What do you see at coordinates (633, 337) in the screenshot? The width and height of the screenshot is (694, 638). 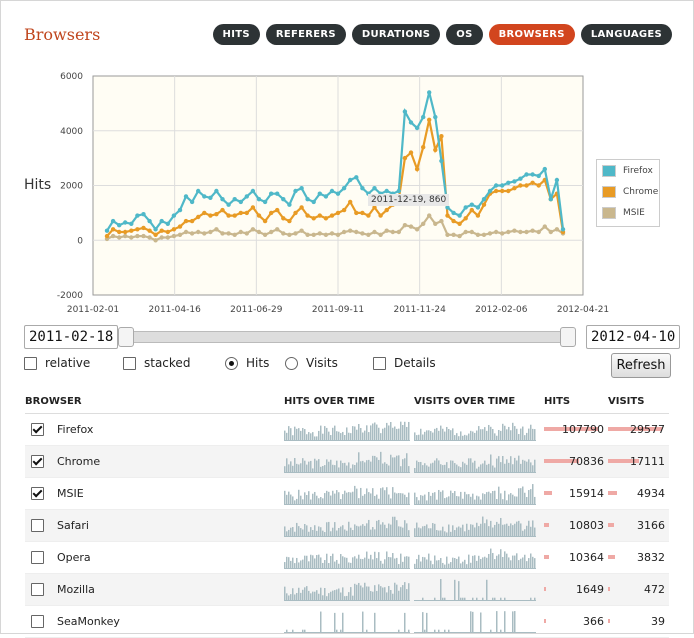 I see `end-date-input: 2012-04-10` at bounding box center [633, 337].